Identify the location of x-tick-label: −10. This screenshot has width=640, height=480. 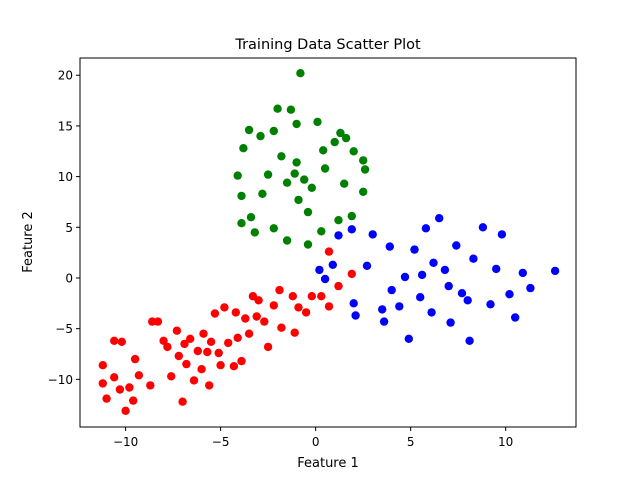
(125, 442).